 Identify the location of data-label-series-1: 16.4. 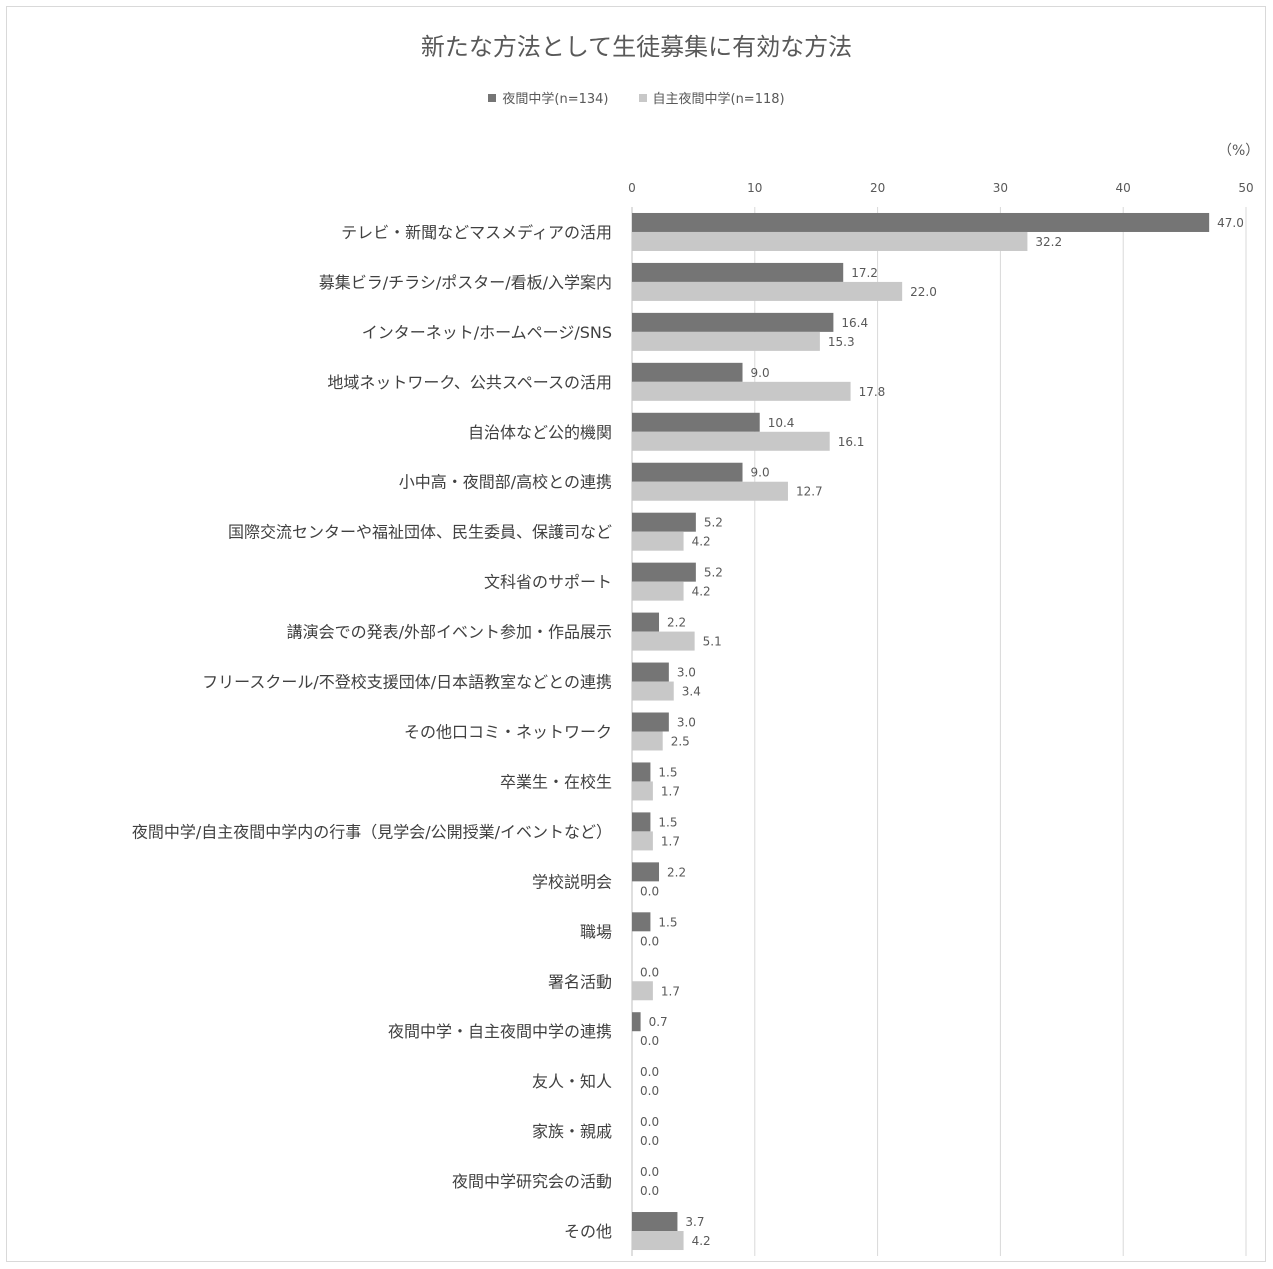
(854, 323).